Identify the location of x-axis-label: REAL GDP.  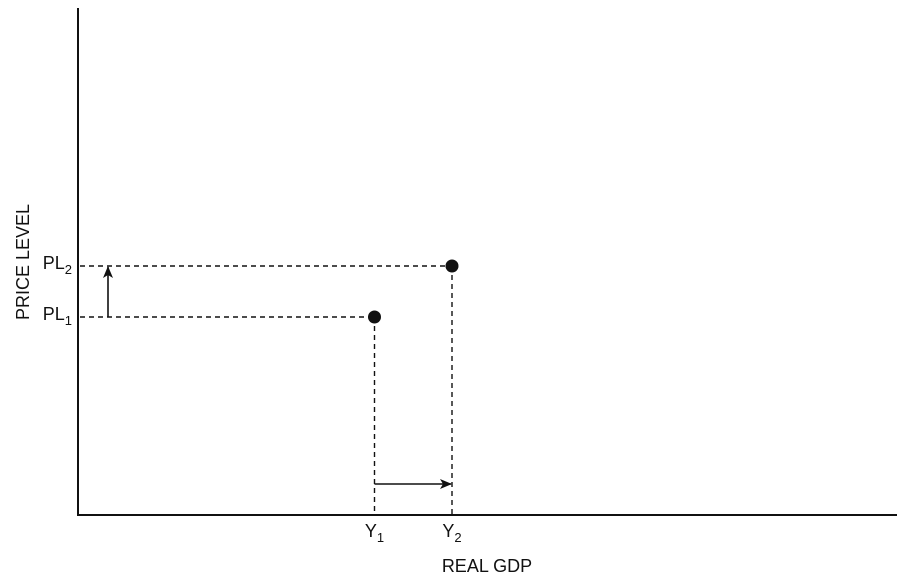
(487, 566).